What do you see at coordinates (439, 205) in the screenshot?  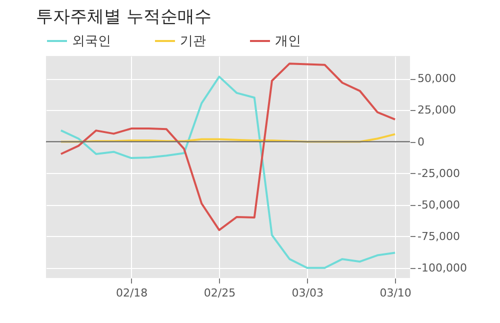 I see `y-tick-label: -50,000` at bounding box center [439, 205].